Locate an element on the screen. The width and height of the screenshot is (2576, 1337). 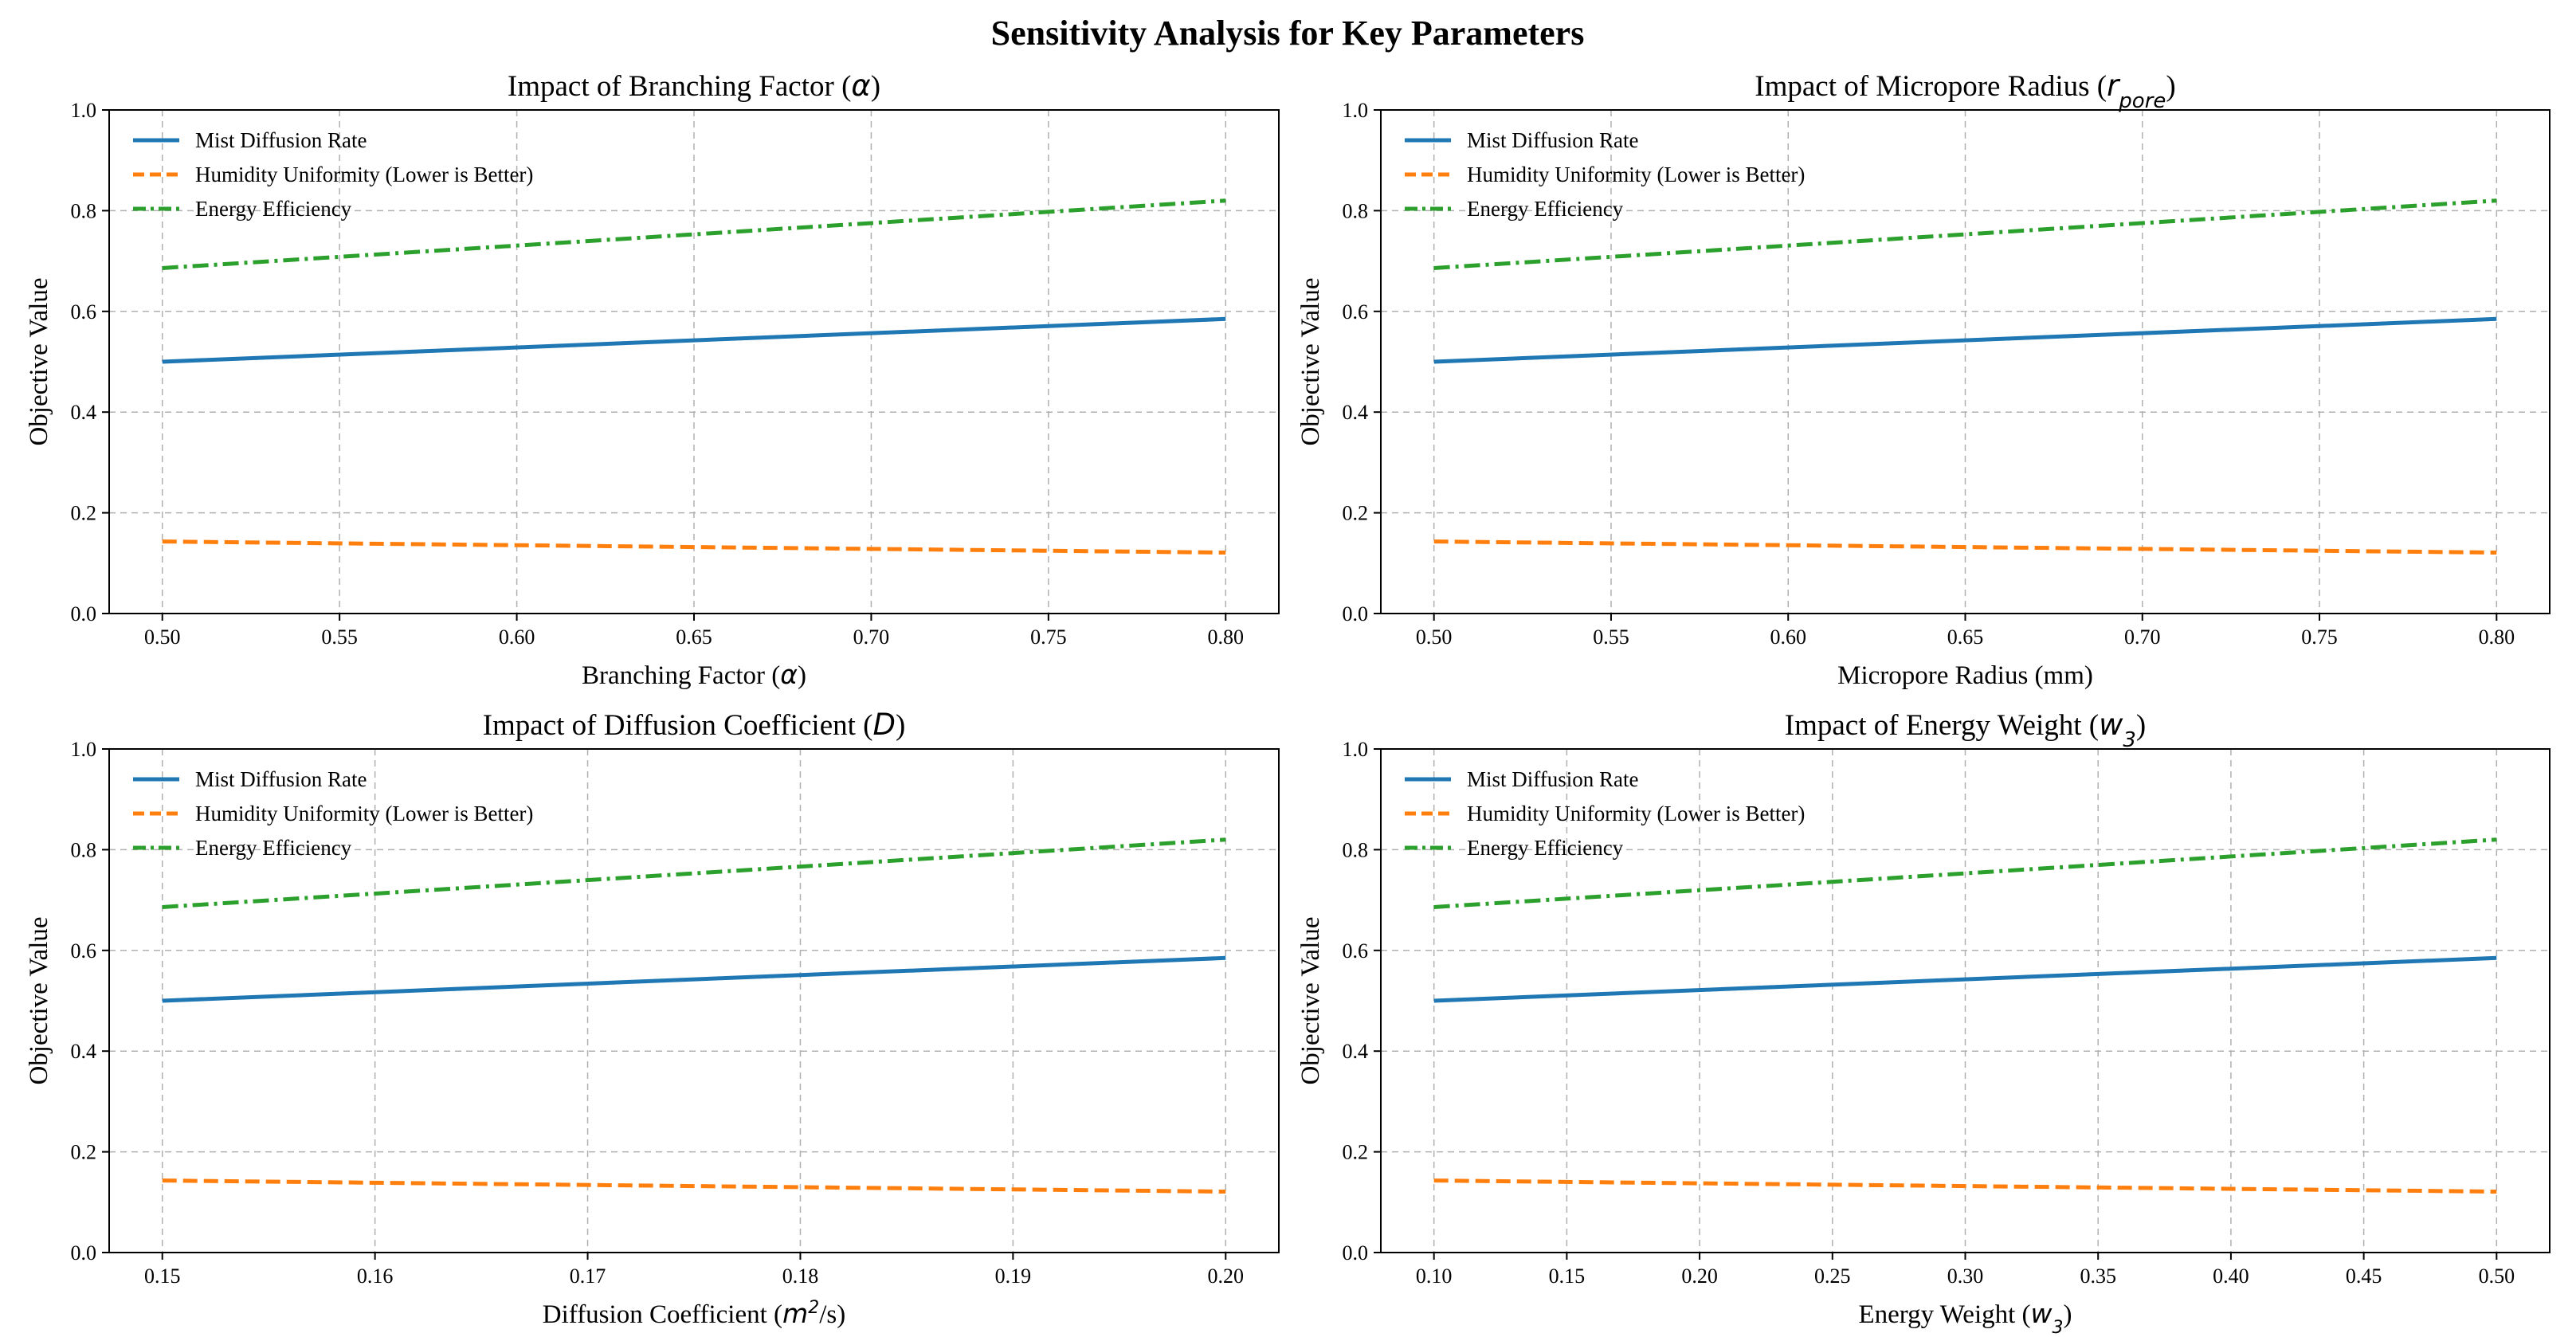
x-tick-label: 0.35 is located at coordinates (2098, 1276).